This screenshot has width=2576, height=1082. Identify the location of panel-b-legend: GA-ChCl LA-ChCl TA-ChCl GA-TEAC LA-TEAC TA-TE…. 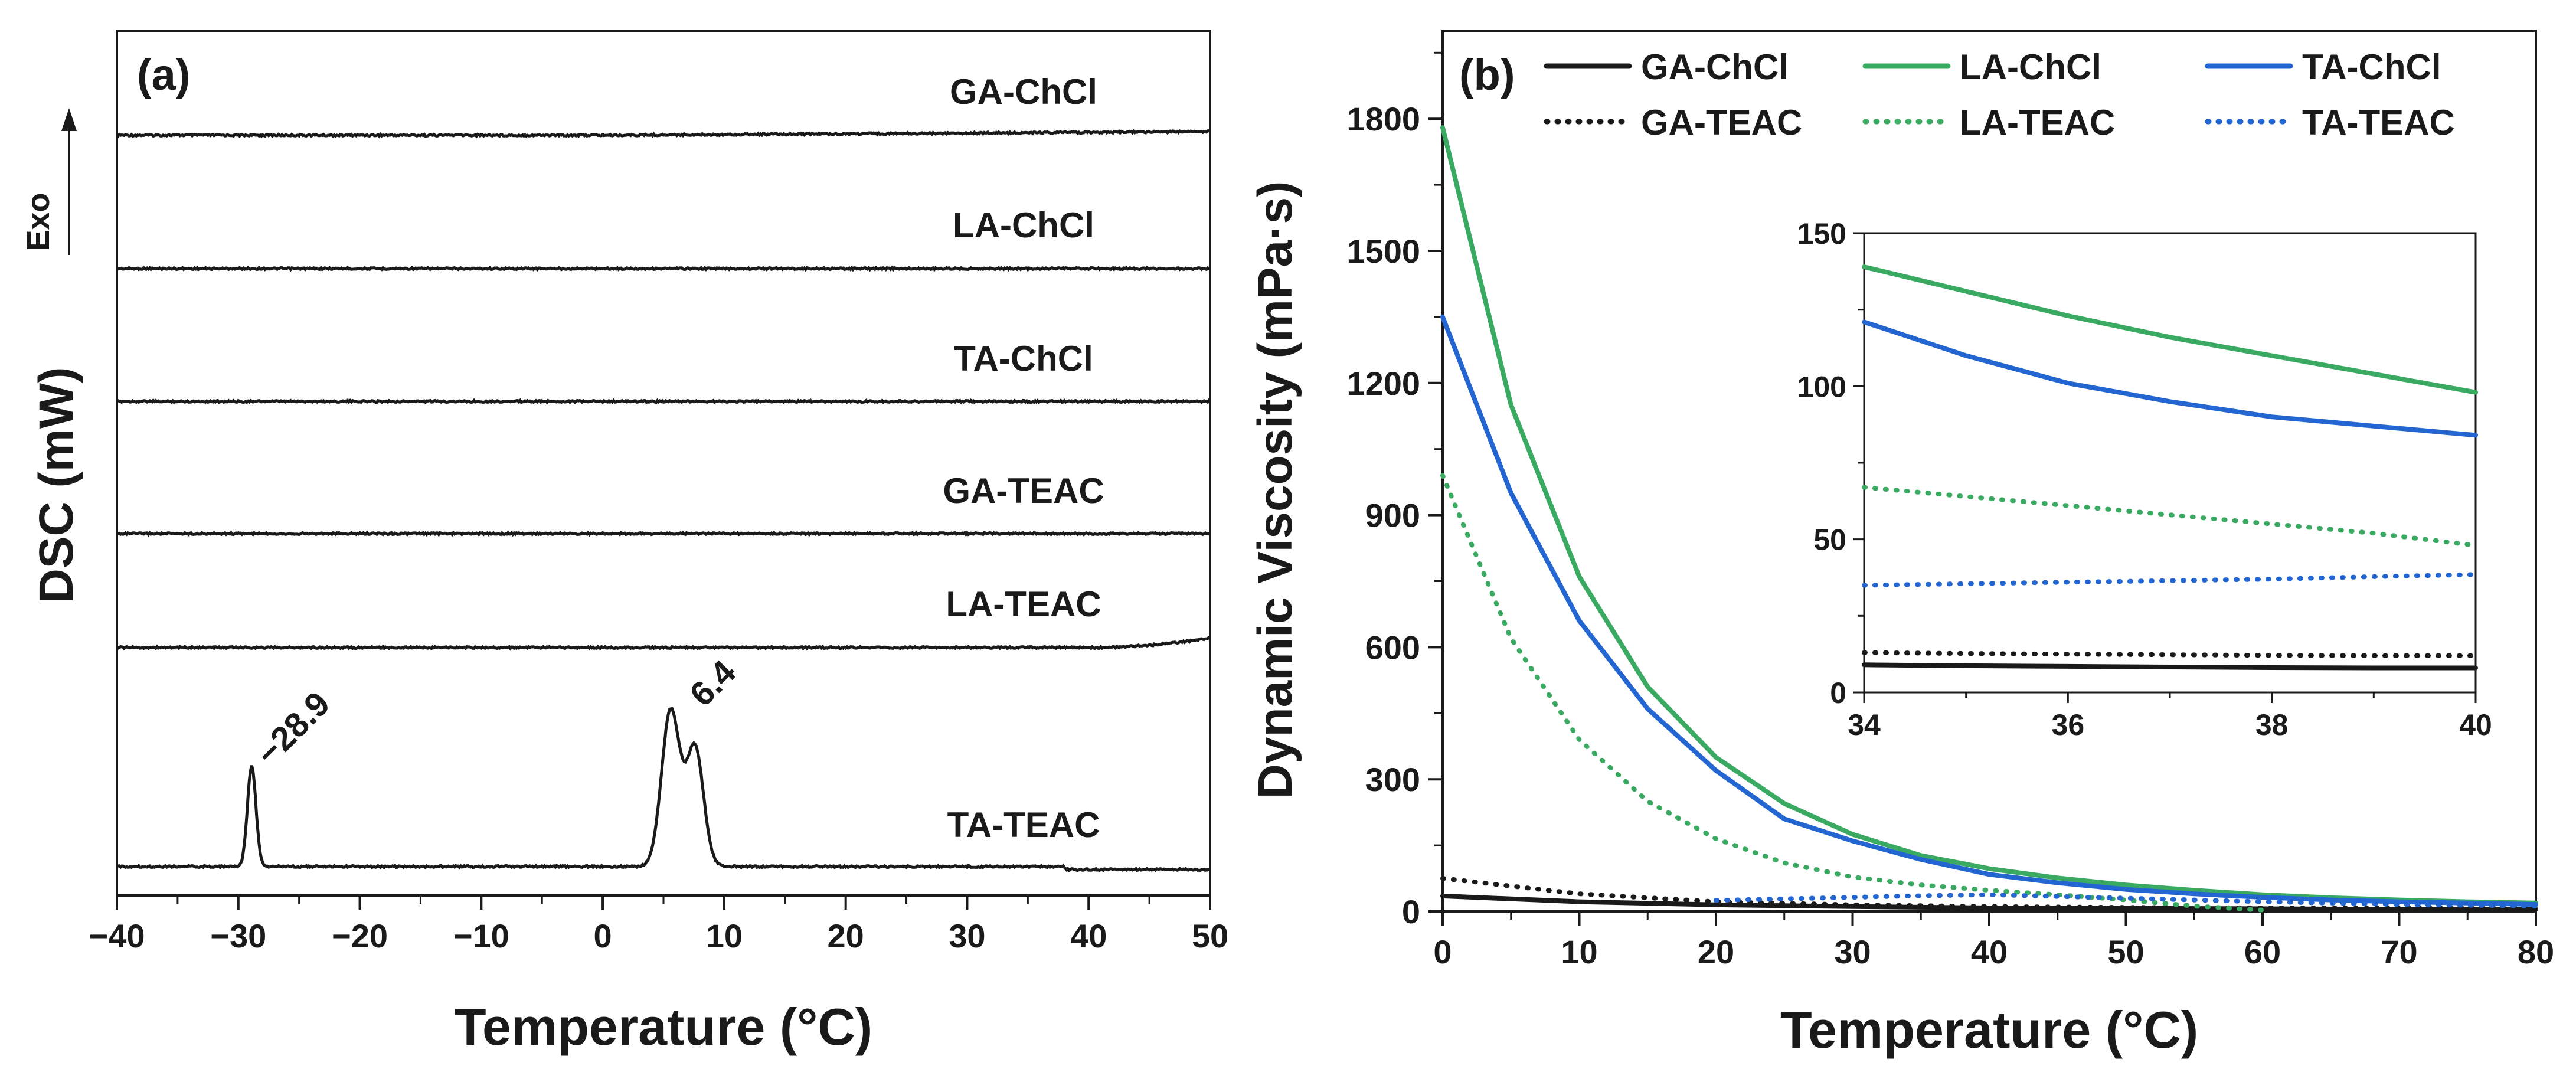
(1999, 94).